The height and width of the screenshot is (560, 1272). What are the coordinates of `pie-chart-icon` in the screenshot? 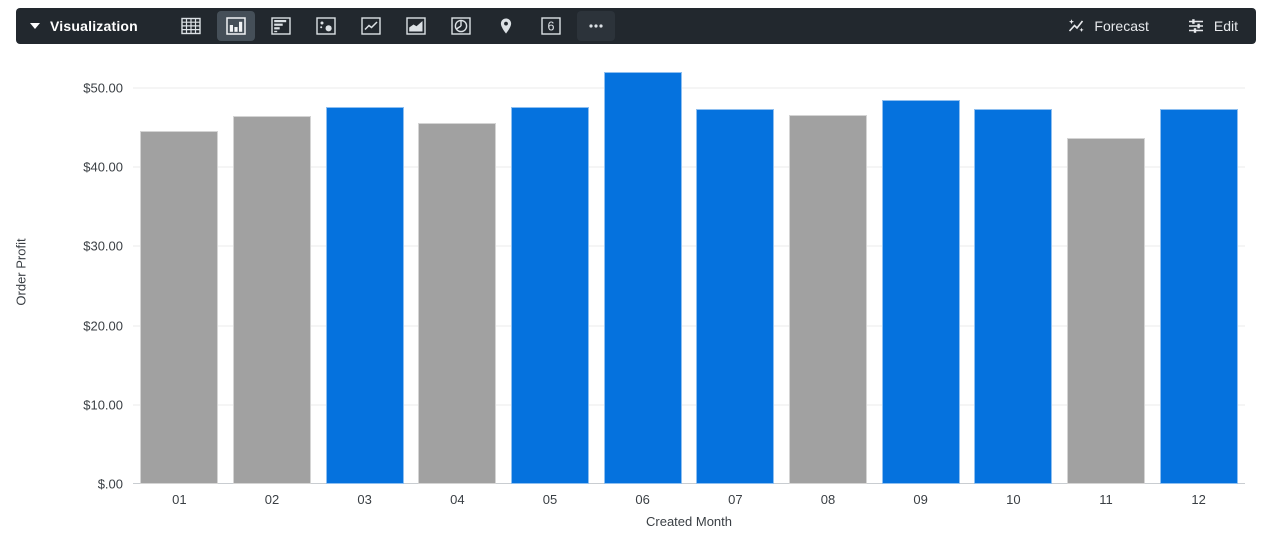 It's located at (461, 26).